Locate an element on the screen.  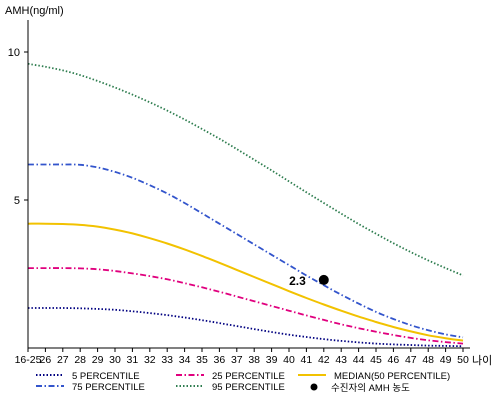
x-axis-label: 나이 is located at coordinates (482, 360).